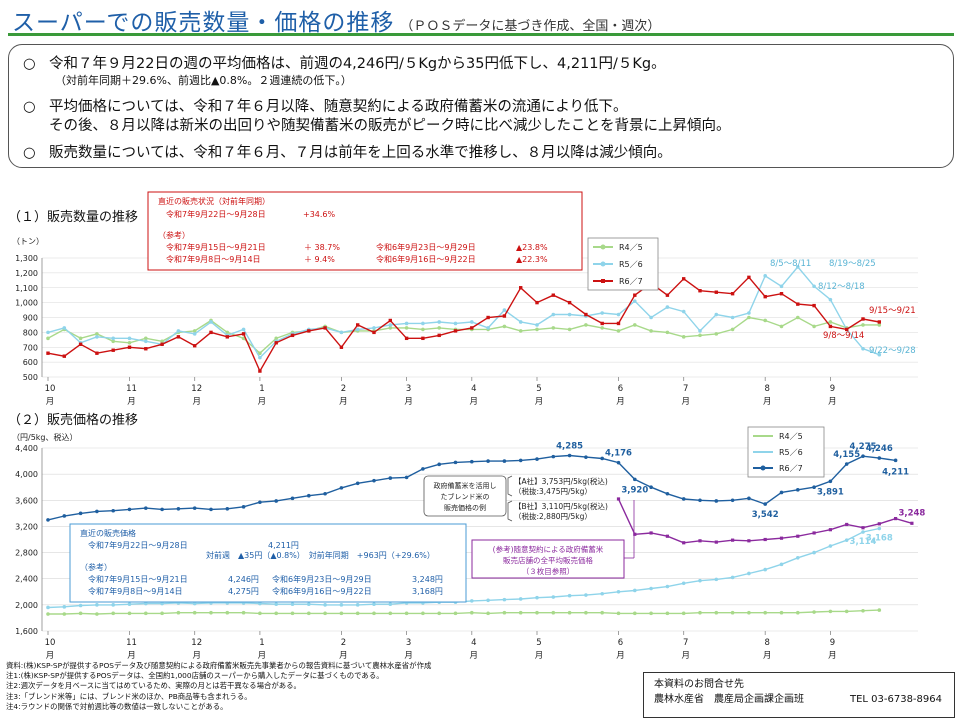 The image size is (960, 720). Describe the element at coordinates (108, 533) in the screenshot. I see `price-box-head: 直近の販売価格` at that location.